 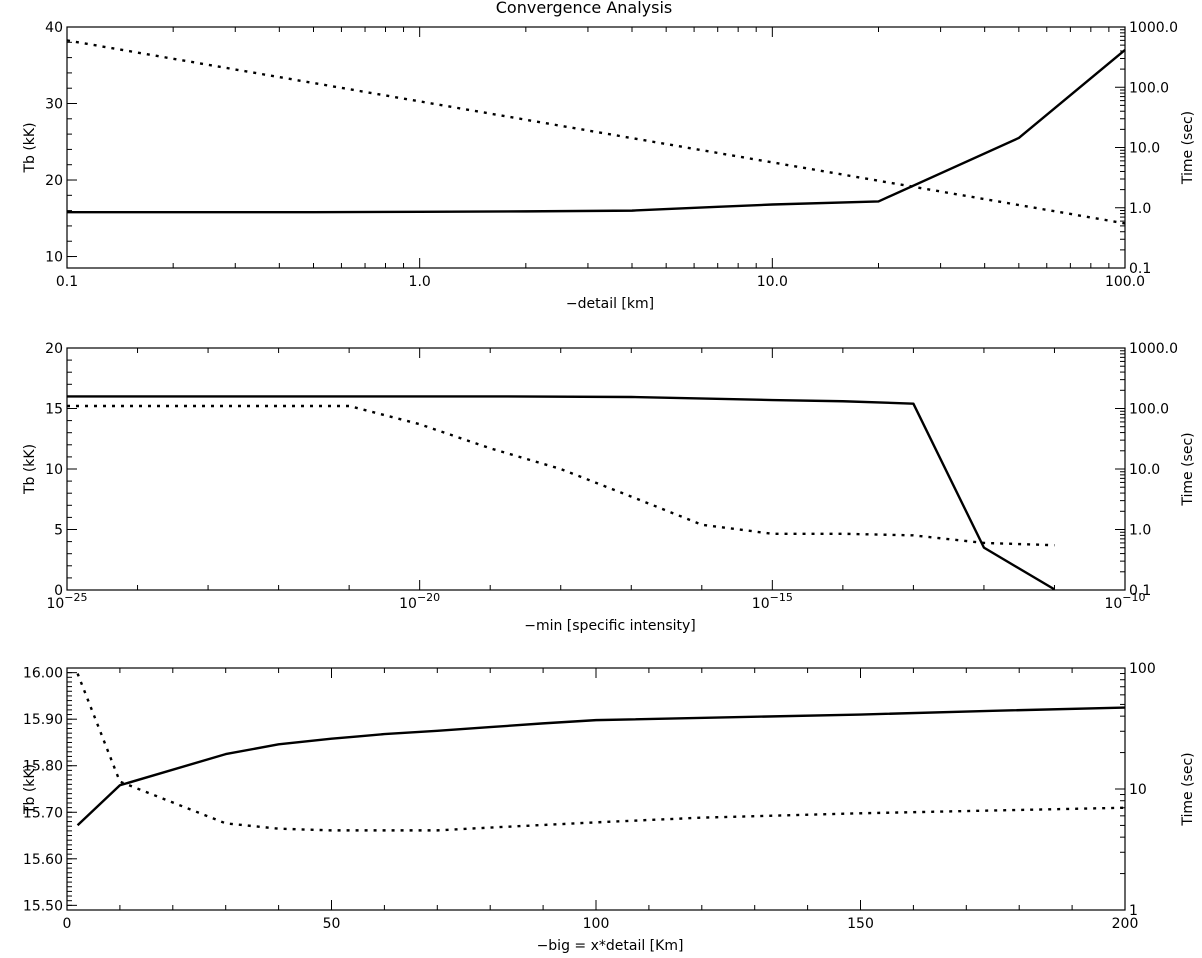 I want to click on y-tick-label: 15, so click(x=54, y=410).